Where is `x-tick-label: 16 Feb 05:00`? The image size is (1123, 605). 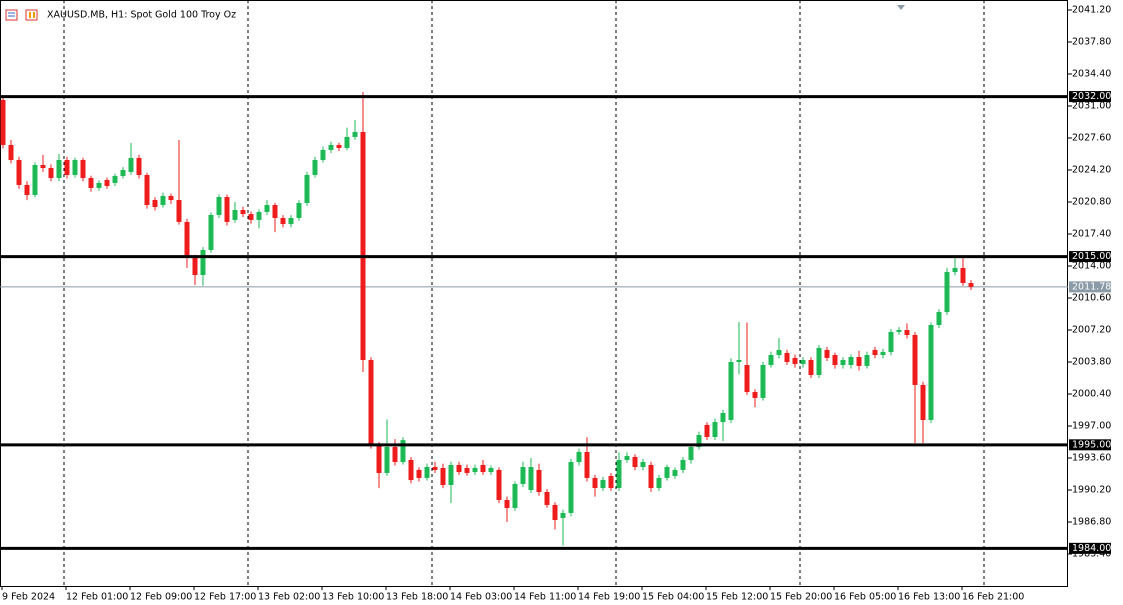 x-tick-label: 16 Feb 05:00 is located at coordinates (865, 597).